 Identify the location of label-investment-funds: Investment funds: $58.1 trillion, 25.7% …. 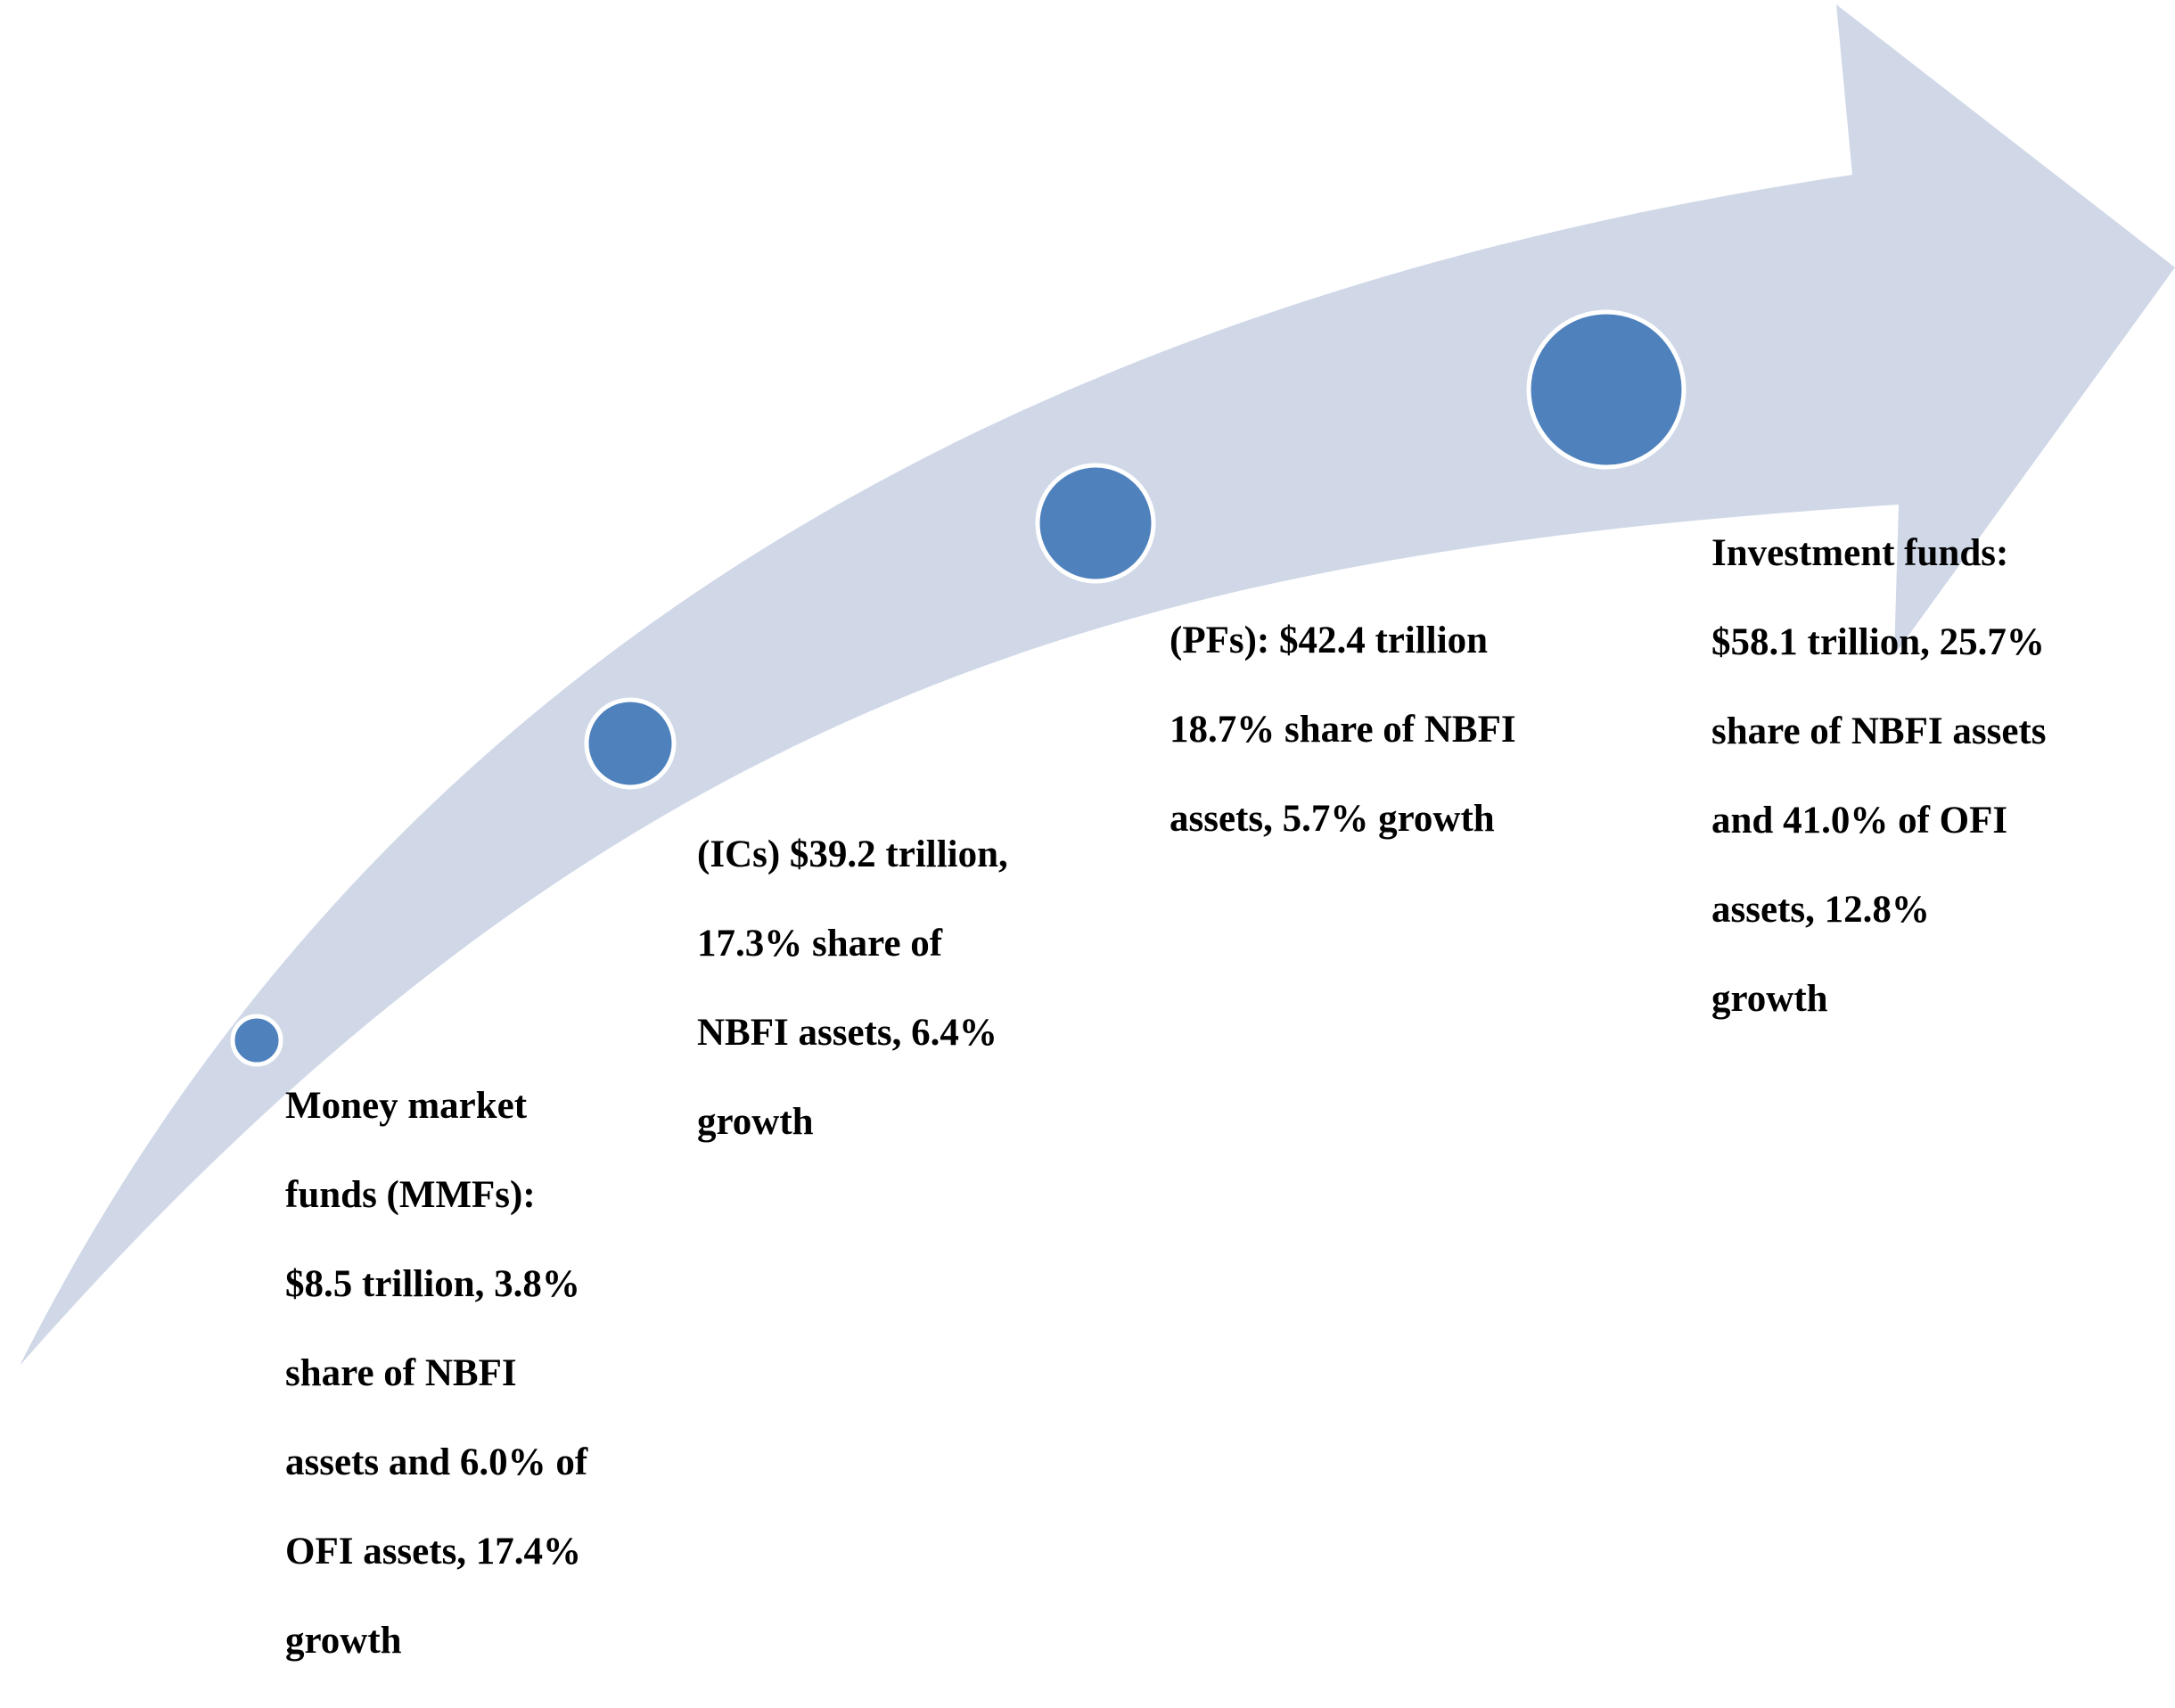
(1879, 776).